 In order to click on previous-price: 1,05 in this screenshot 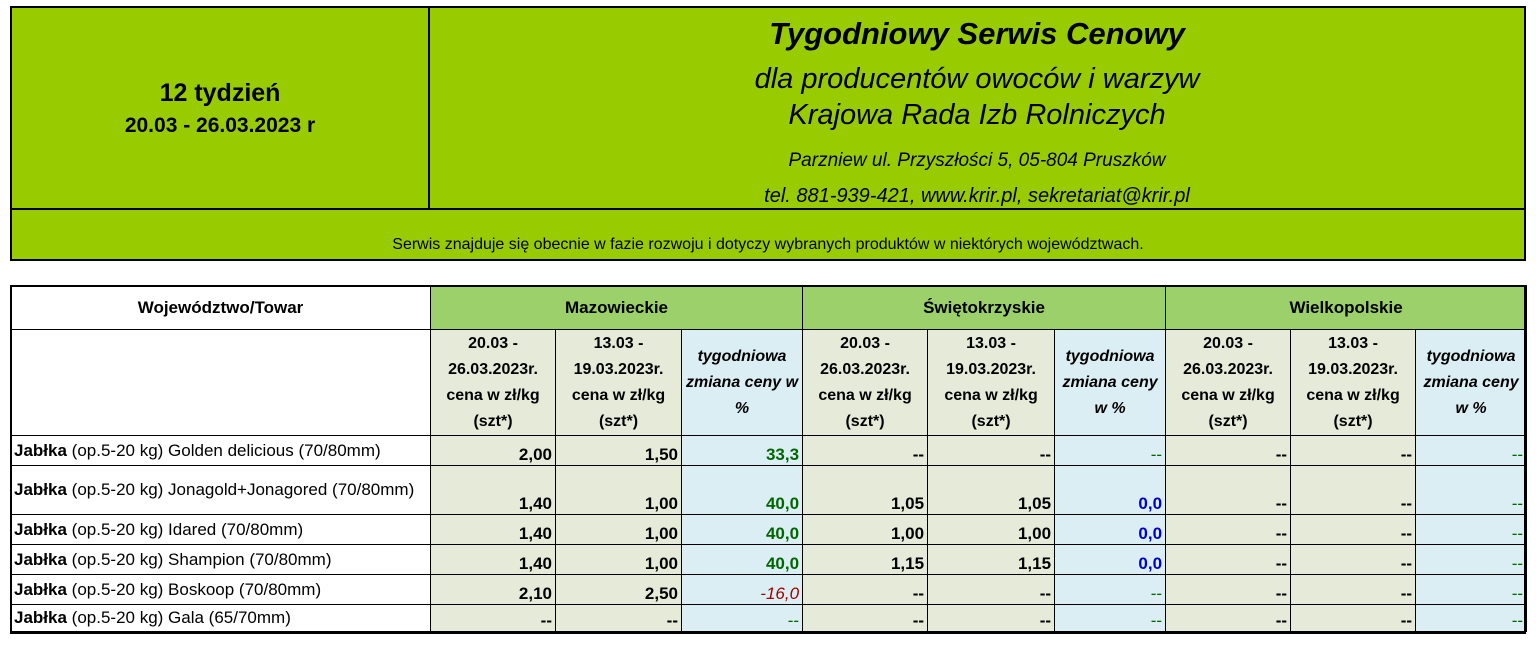, I will do `click(991, 490)`.